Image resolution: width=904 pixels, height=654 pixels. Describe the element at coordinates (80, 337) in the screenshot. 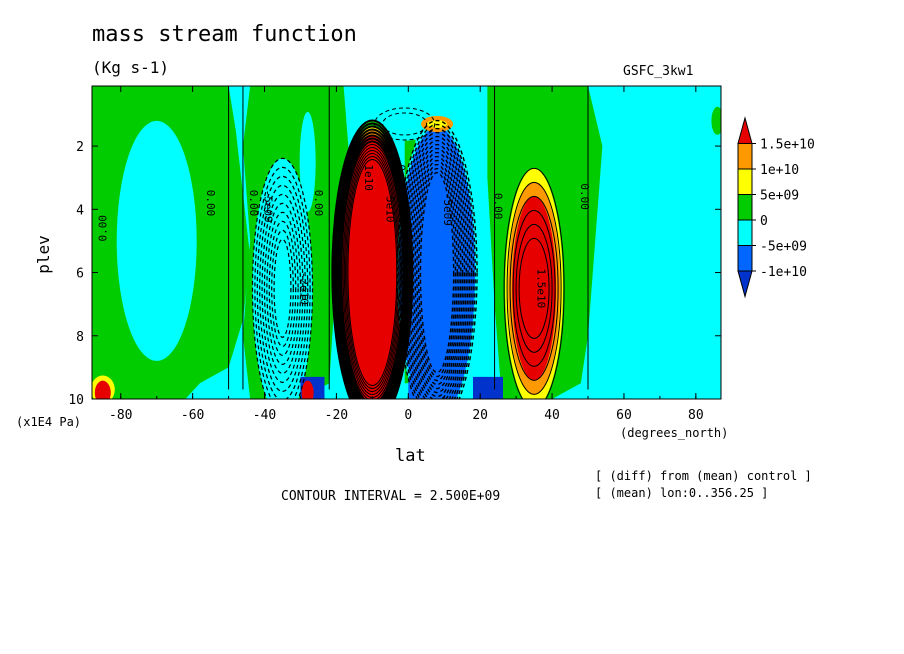

I see `y-tick-label: 8` at that location.